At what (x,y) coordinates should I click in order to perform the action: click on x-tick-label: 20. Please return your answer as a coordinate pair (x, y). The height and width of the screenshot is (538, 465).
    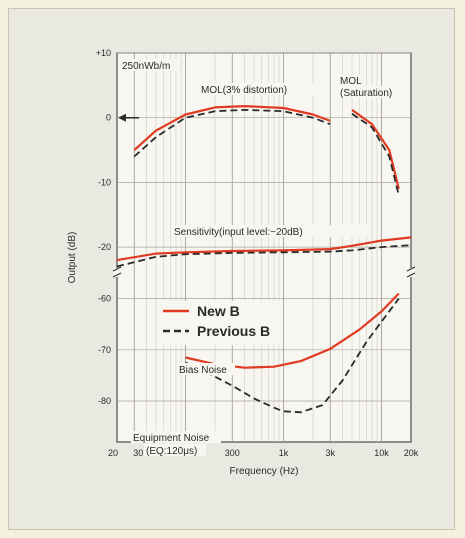
    Looking at the image, I should click on (113, 453).